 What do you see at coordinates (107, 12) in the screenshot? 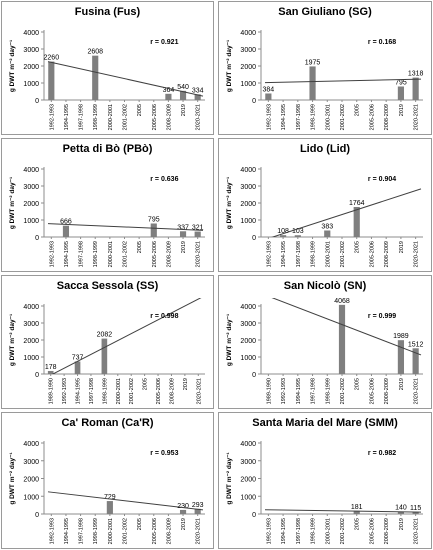
I see `chart-title: Fusina (Fus)` at bounding box center [107, 12].